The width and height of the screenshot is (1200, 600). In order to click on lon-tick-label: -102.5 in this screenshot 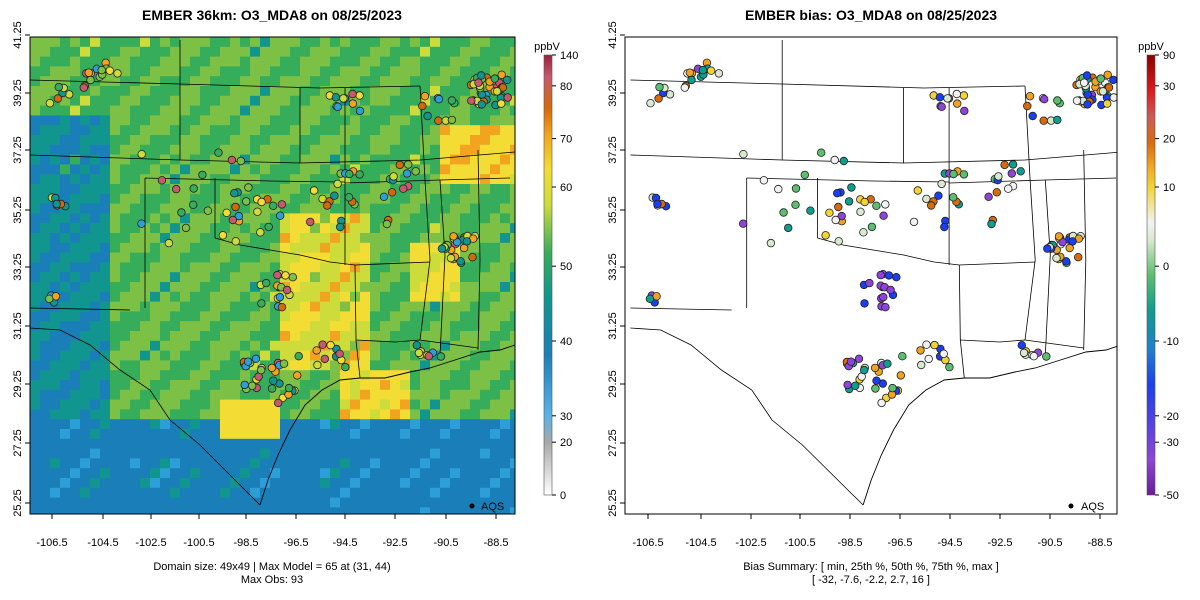, I will do `click(150, 543)`.